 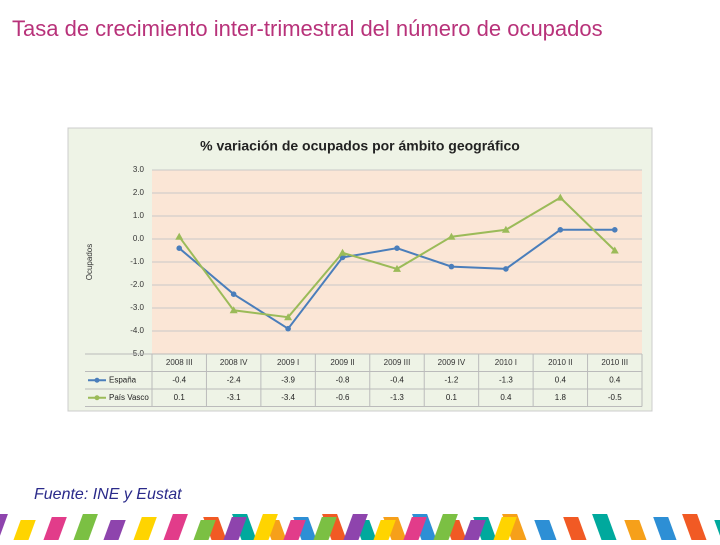 I want to click on legend-label: País Vasco, so click(x=129, y=397).